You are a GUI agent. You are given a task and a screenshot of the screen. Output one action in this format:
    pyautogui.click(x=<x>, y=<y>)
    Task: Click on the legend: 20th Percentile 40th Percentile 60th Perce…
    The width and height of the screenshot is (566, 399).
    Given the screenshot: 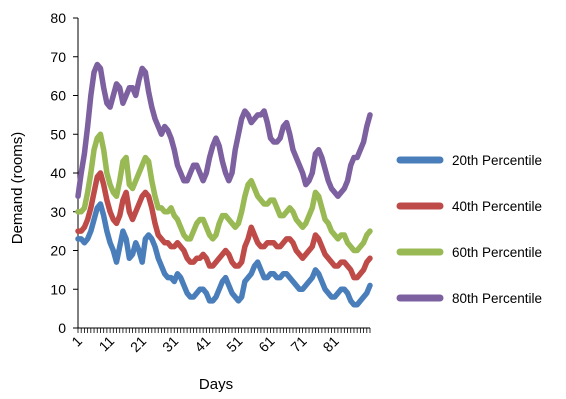 What is the action you would take?
    pyautogui.click(x=469, y=229)
    